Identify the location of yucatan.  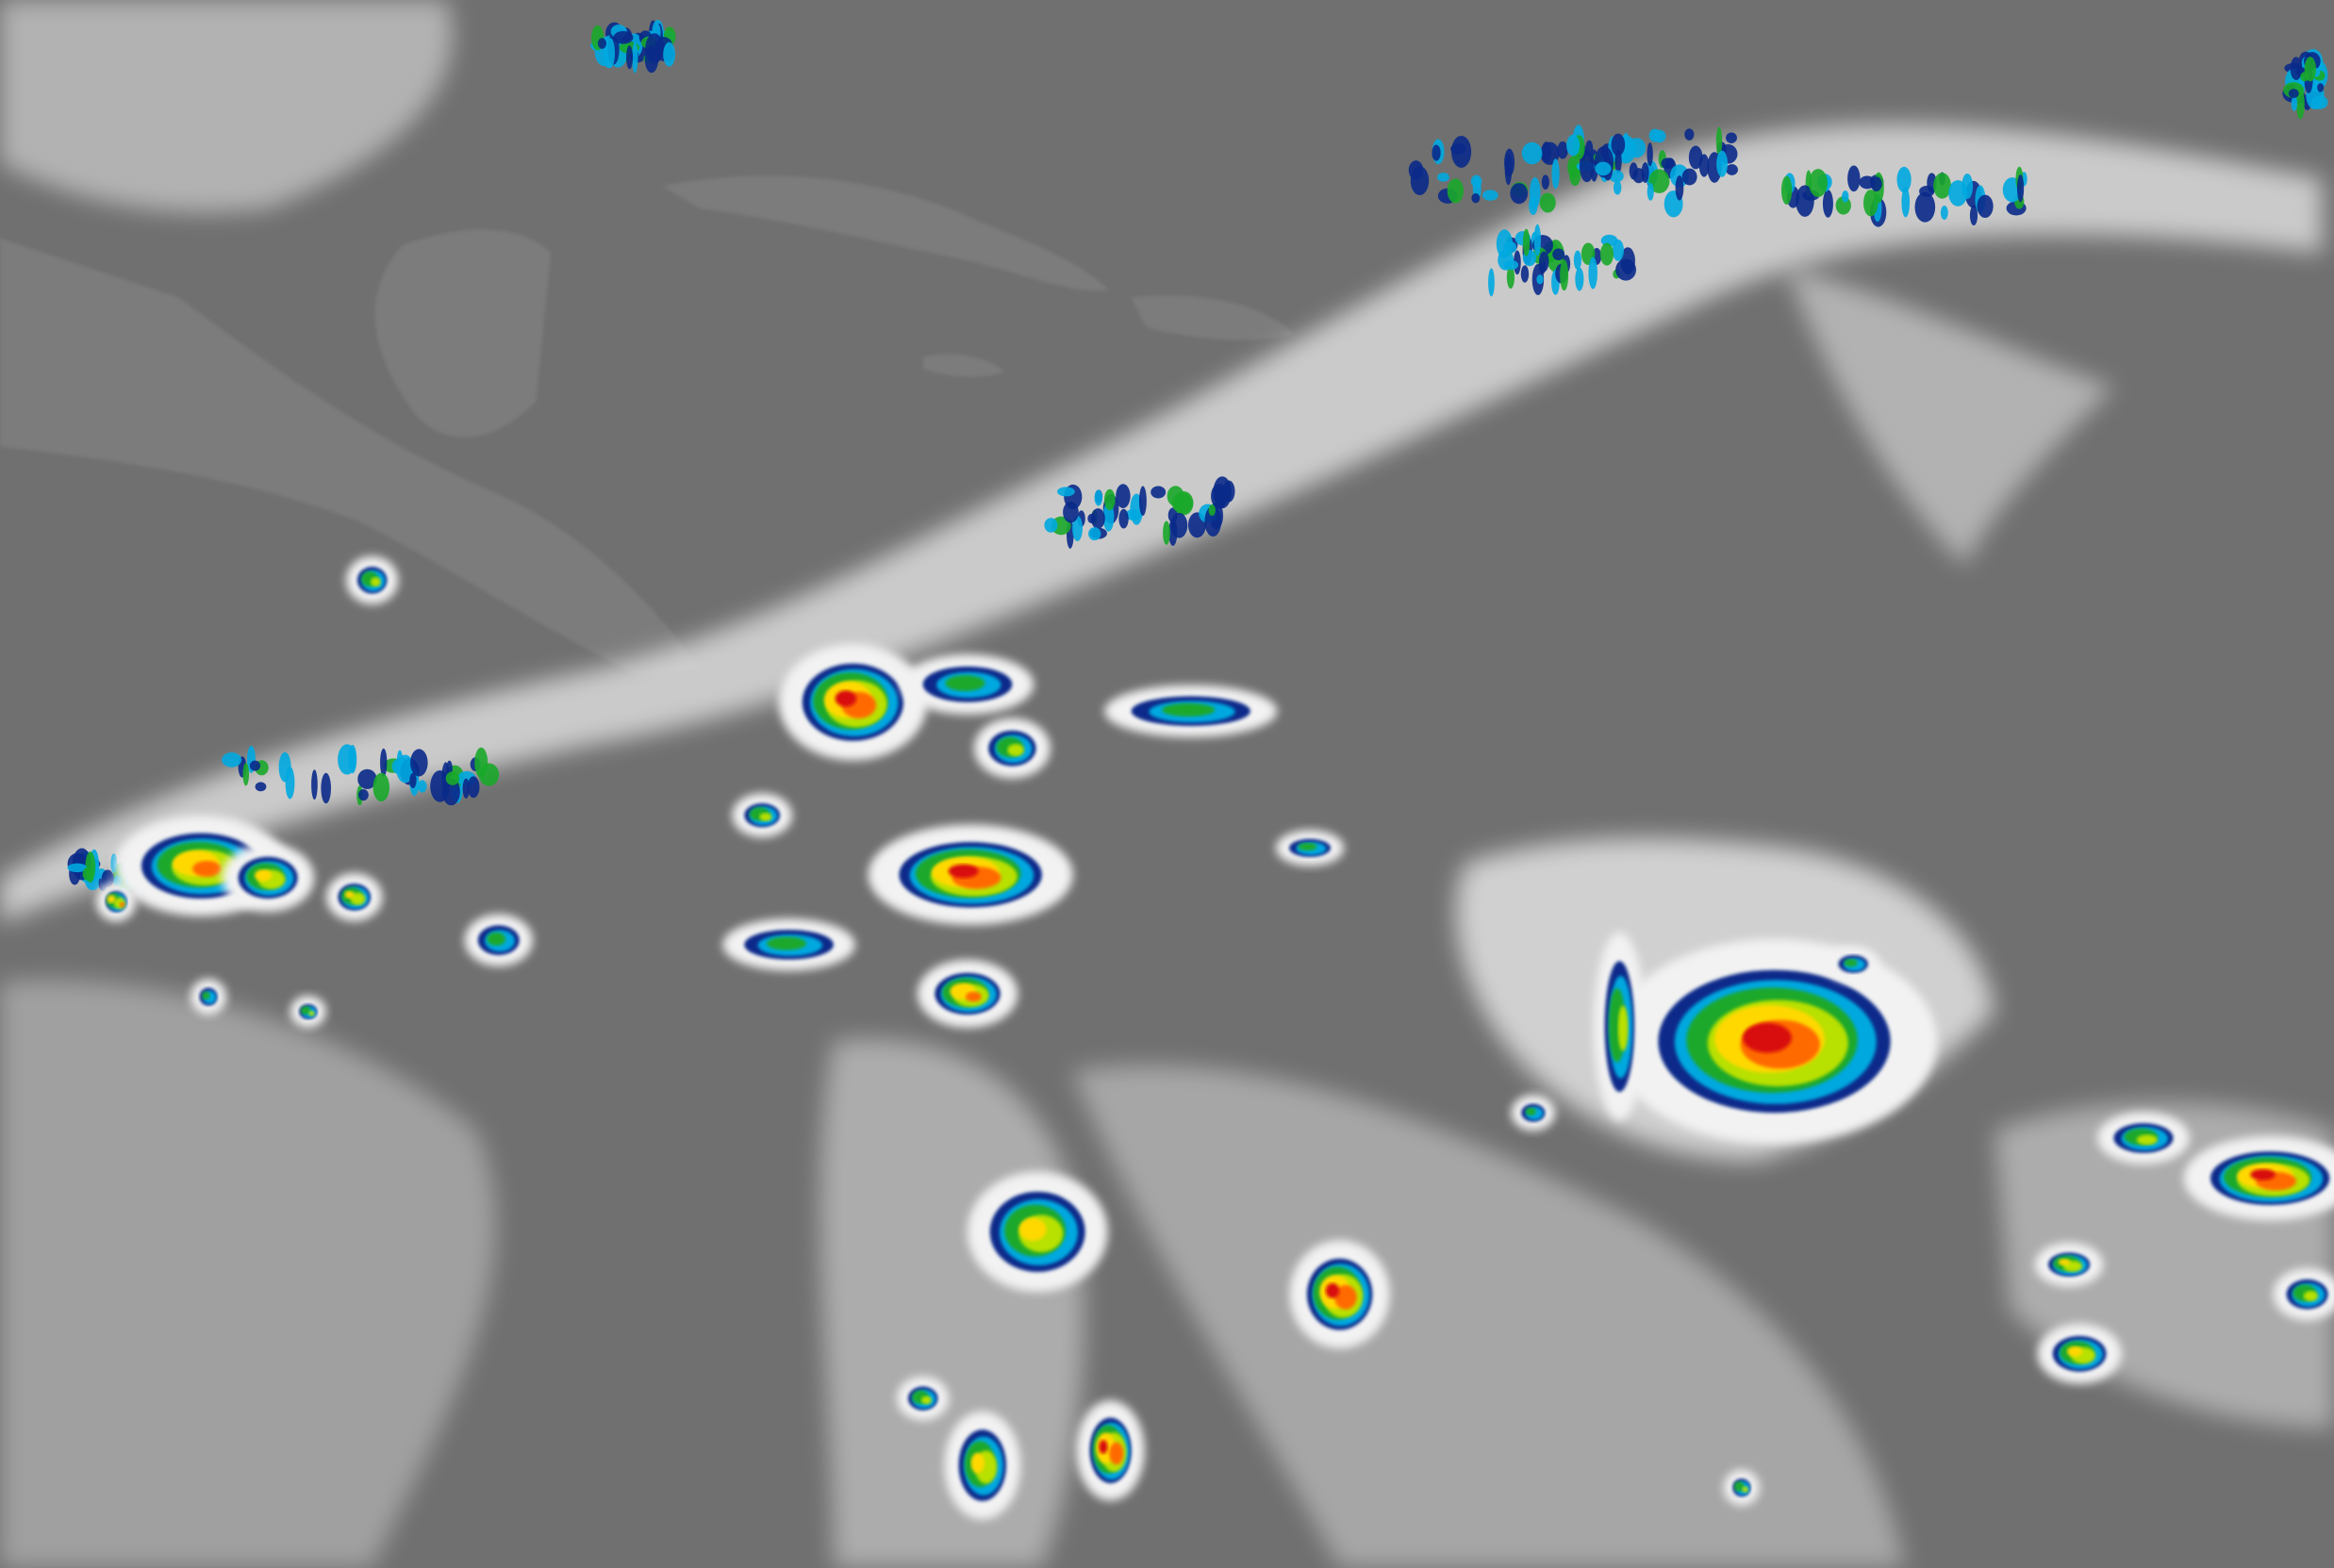
(463, 333).